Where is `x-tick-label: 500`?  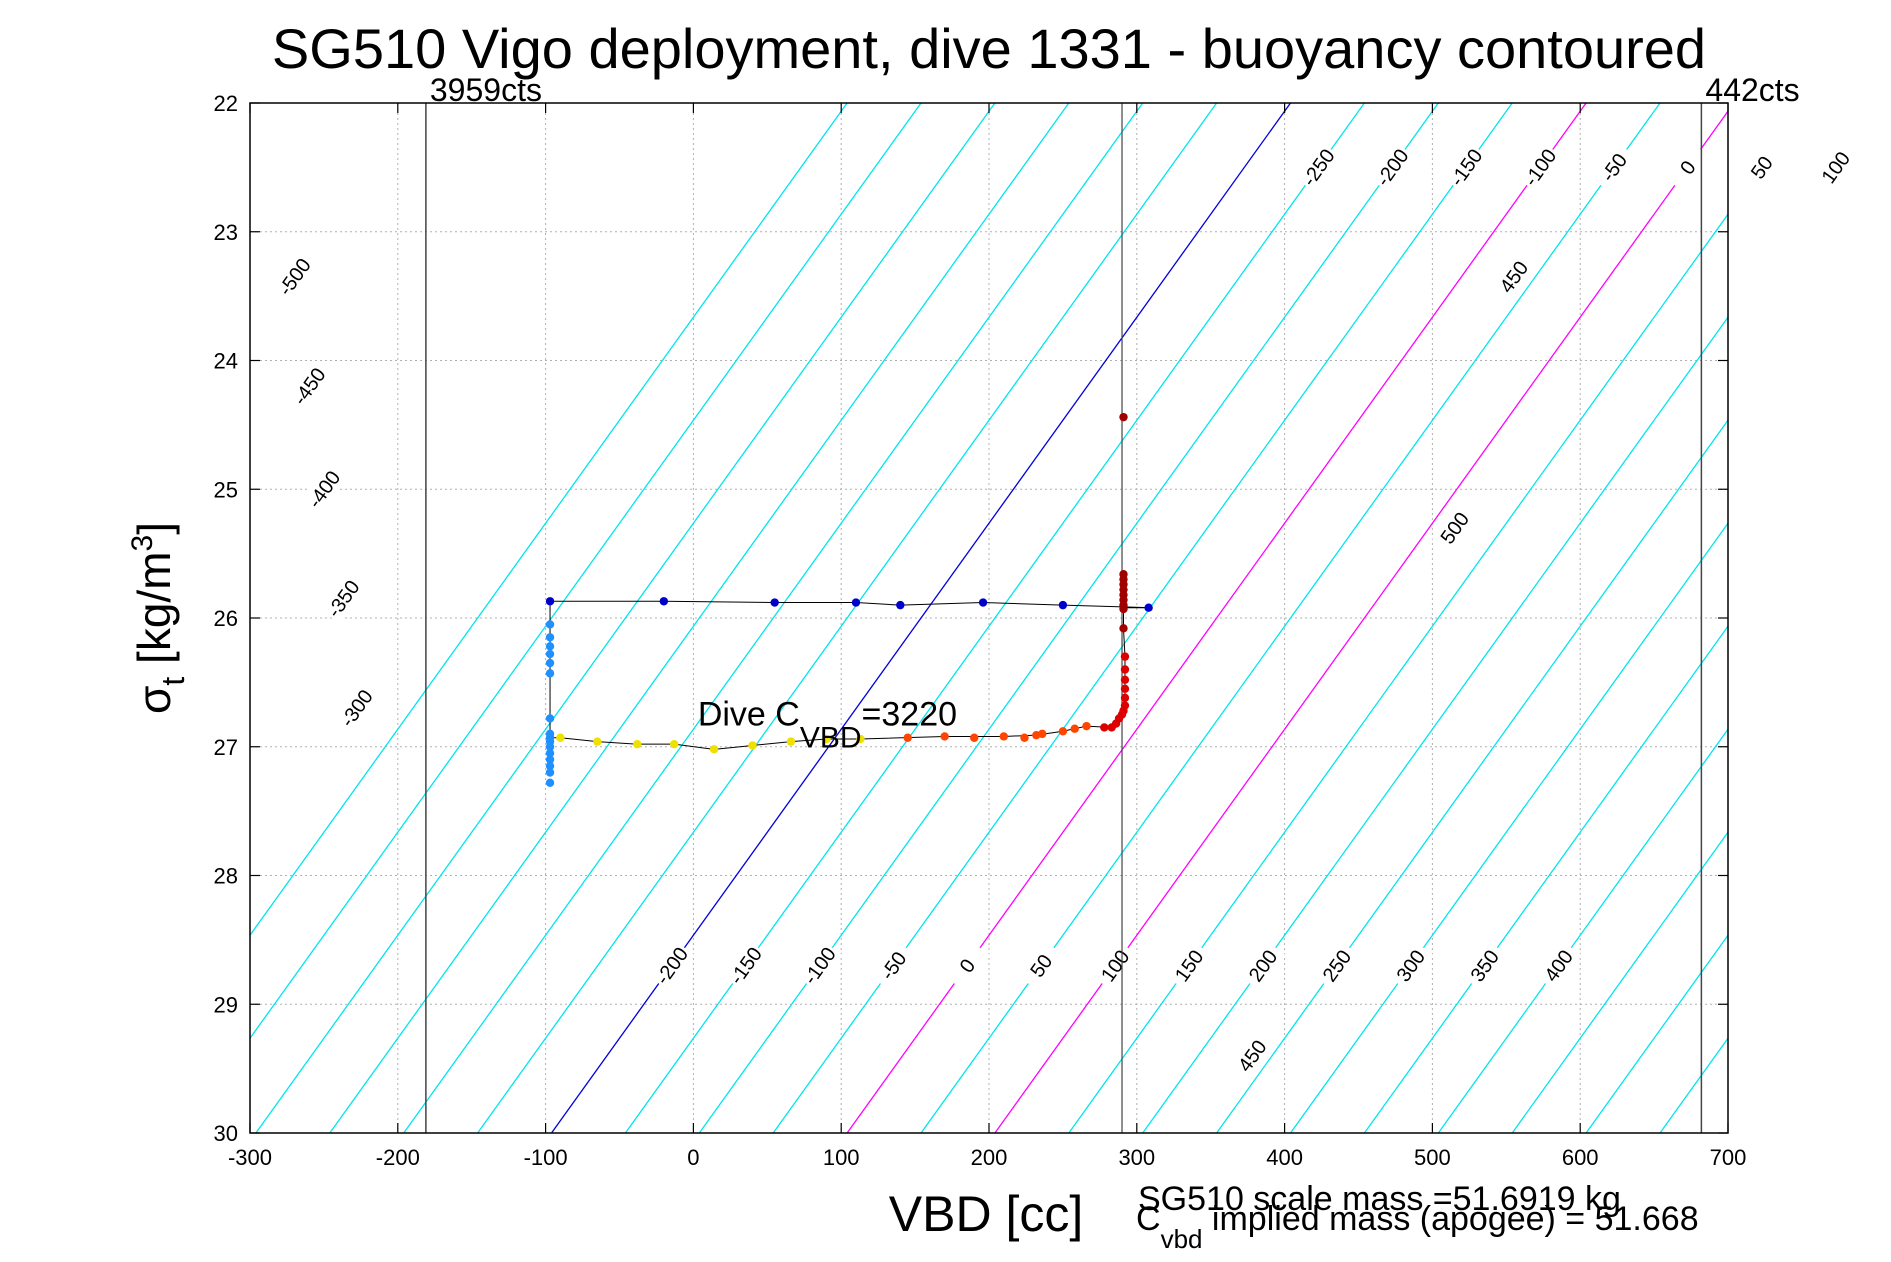
x-tick-label: 500 is located at coordinates (1432, 1157).